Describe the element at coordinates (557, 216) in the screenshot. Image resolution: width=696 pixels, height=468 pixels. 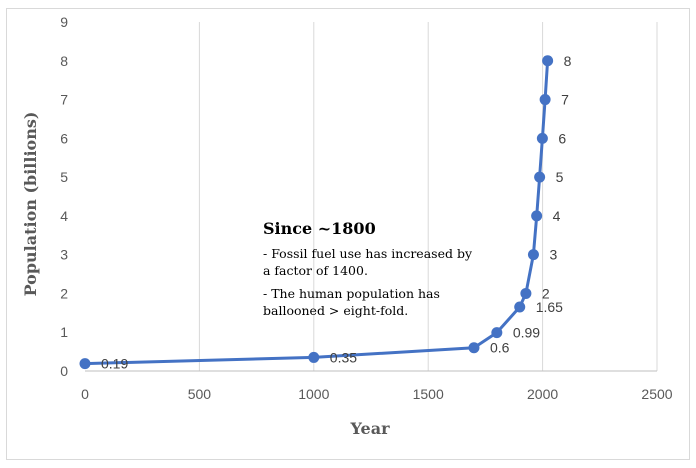
I see `data-label-7: 4` at that location.